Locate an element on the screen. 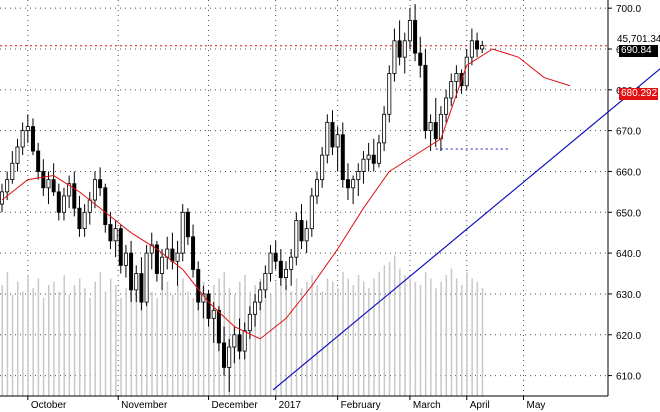 The image size is (660, 412). y-tick-label: 620.0 is located at coordinates (628, 336).